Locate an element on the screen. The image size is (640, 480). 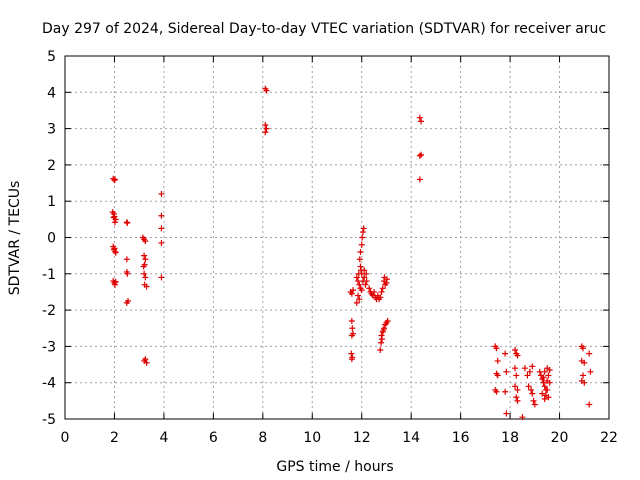
x-tick-label: 6 is located at coordinates (213, 438).